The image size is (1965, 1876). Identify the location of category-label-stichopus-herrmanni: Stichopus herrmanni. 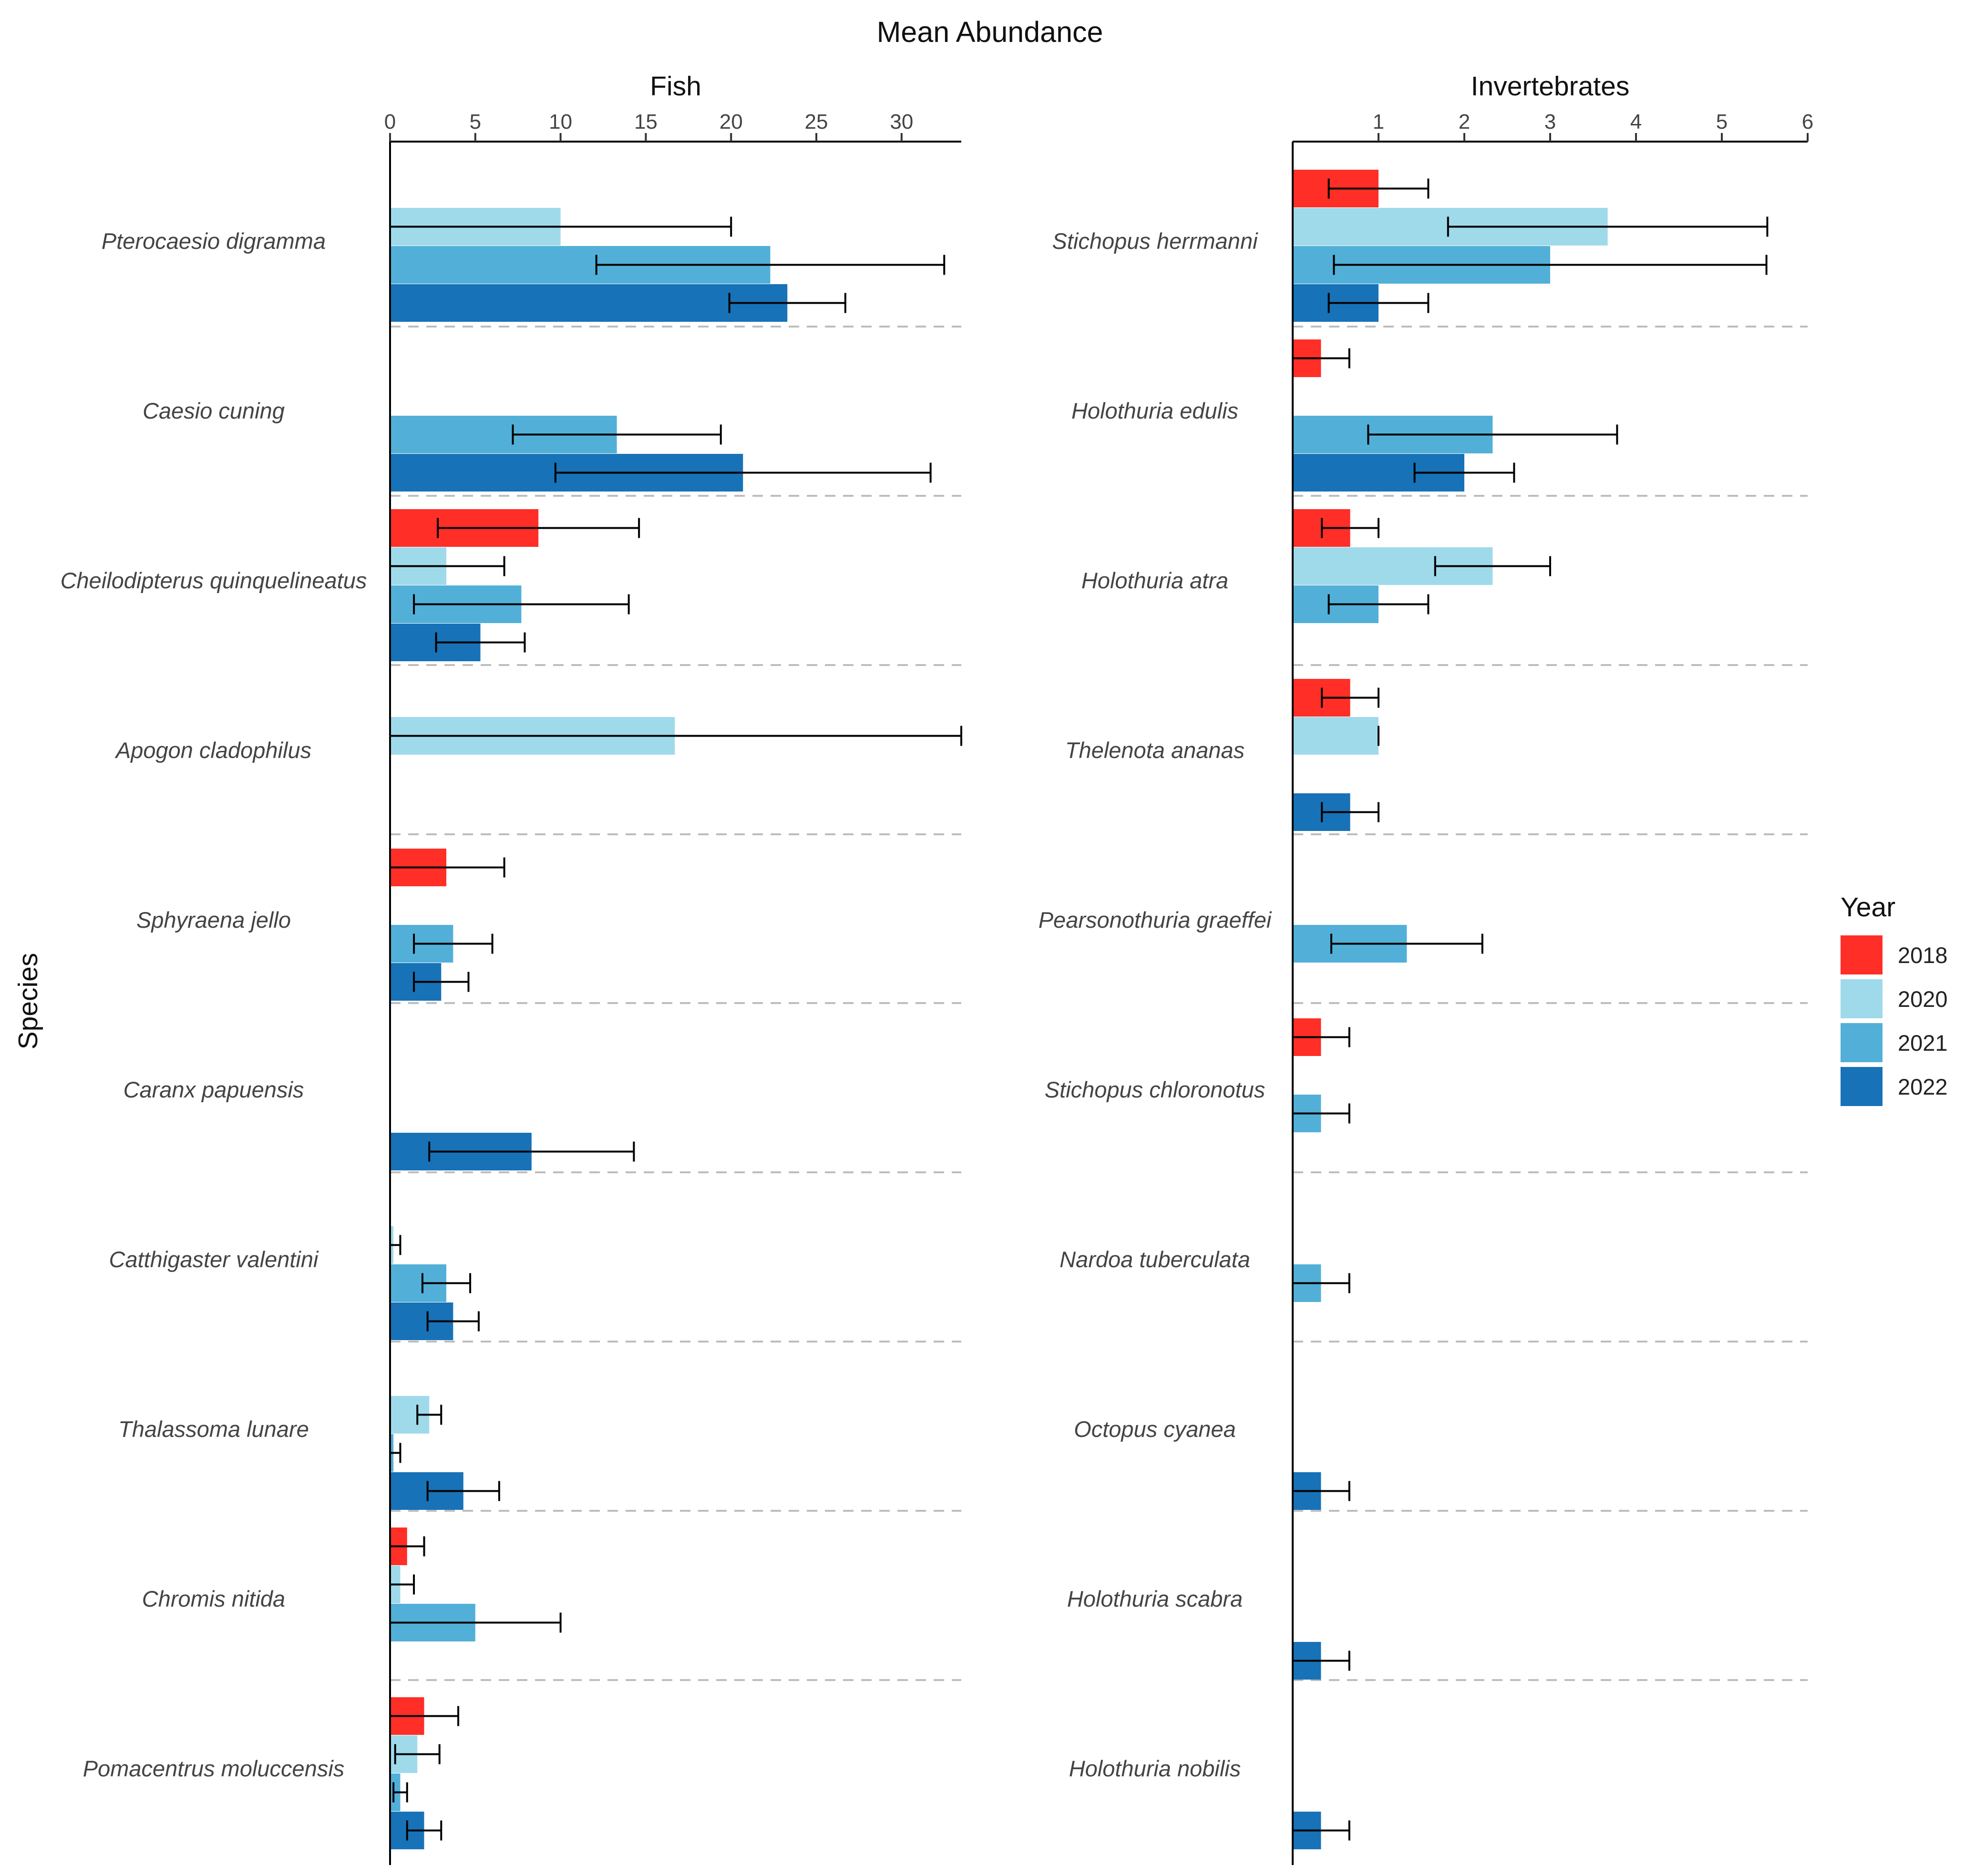
(1155, 241).